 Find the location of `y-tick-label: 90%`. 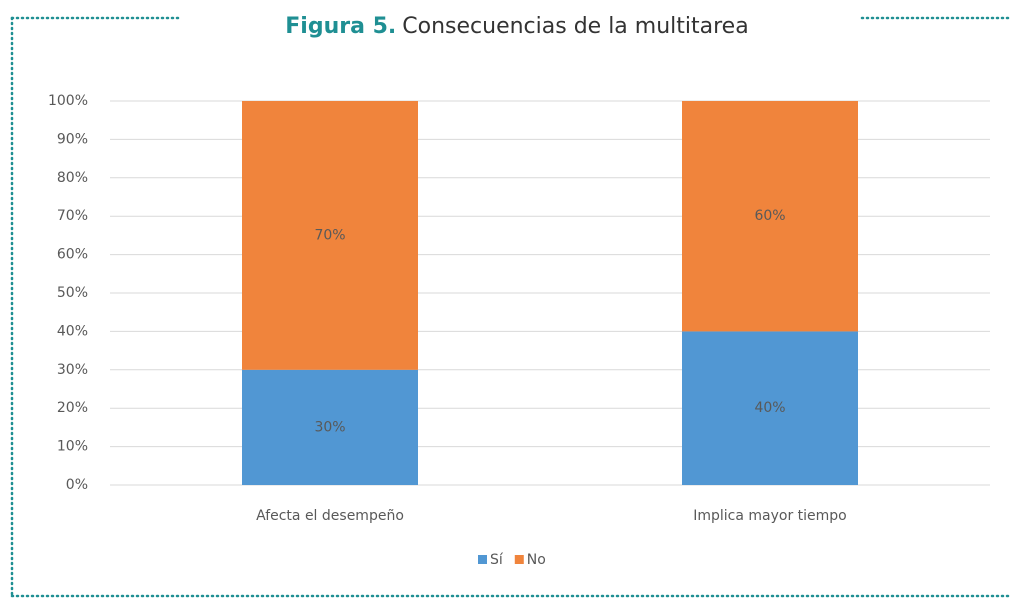

y-tick-label: 90% is located at coordinates (72, 139).